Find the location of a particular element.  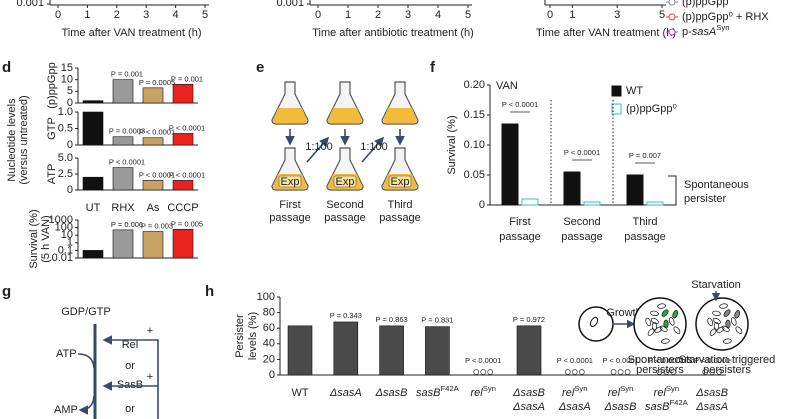

italic-segment: rel is located at coordinates (614, 393).